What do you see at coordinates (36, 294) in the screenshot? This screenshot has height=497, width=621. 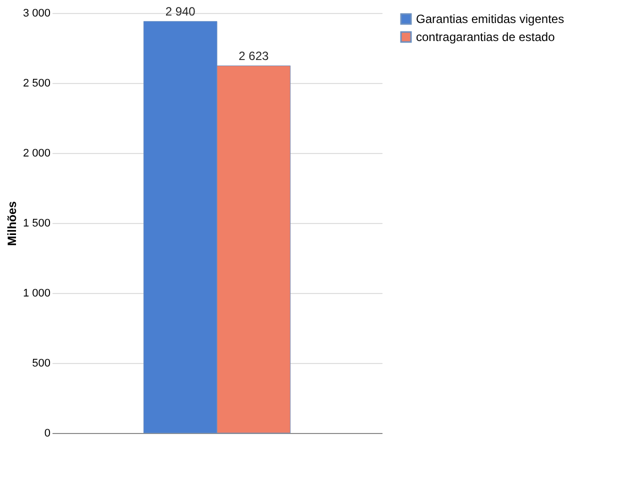 I see `y-tick-label: 1 000` at bounding box center [36, 294].